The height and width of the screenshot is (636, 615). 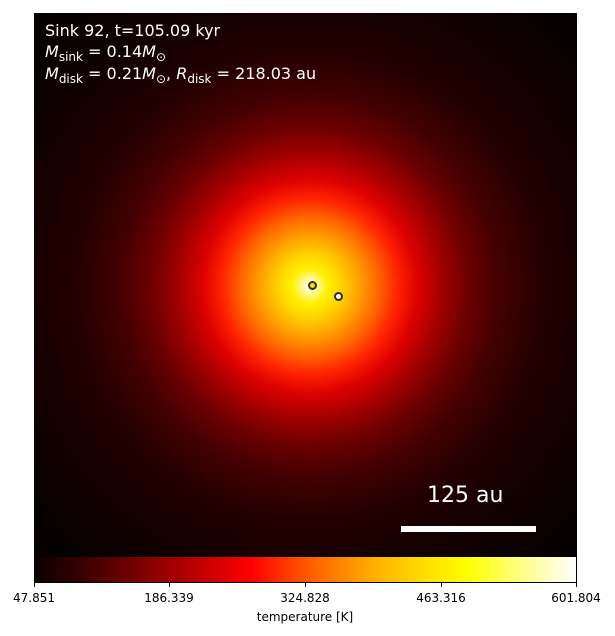 What do you see at coordinates (312, 285) in the screenshot?
I see `sink-marker-secondary` at bounding box center [312, 285].